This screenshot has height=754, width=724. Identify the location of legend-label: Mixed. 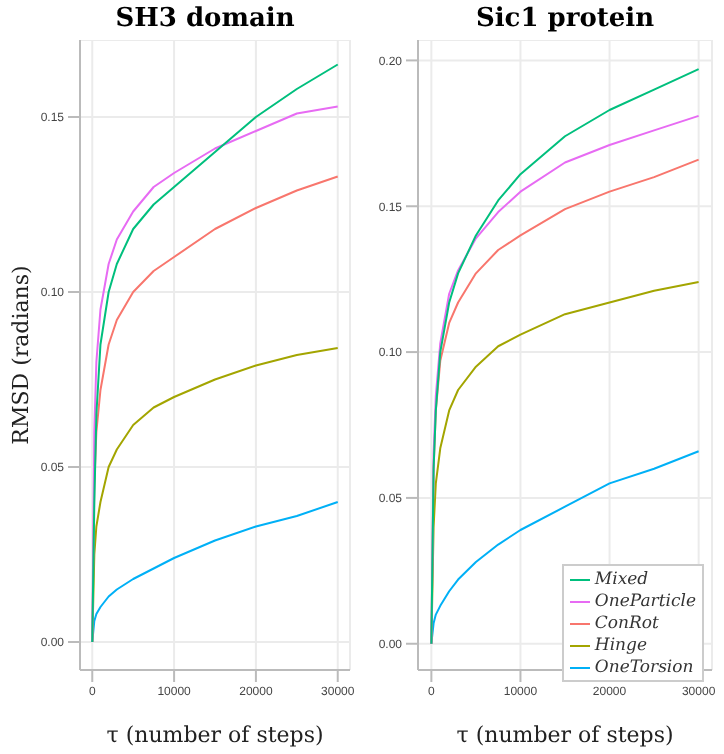
(621, 579).